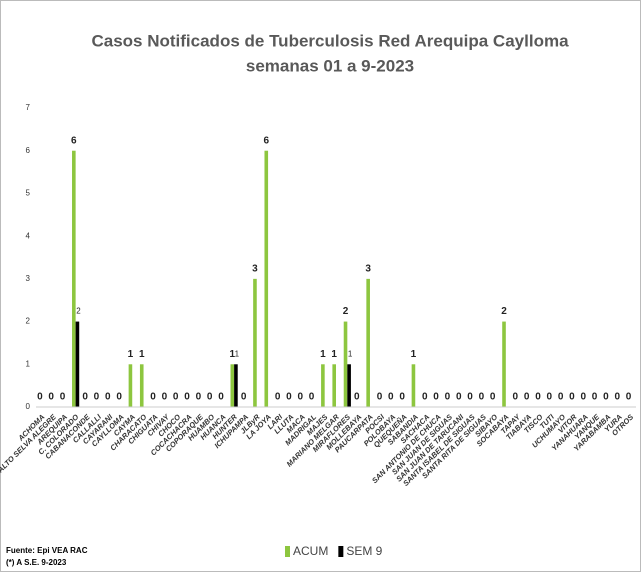 The width and height of the screenshot is (641, 572). What do you see at coordinates (364, 551) in the screenshot?
I see `legend-label: SEM 9` at bounding box center [364, 551].